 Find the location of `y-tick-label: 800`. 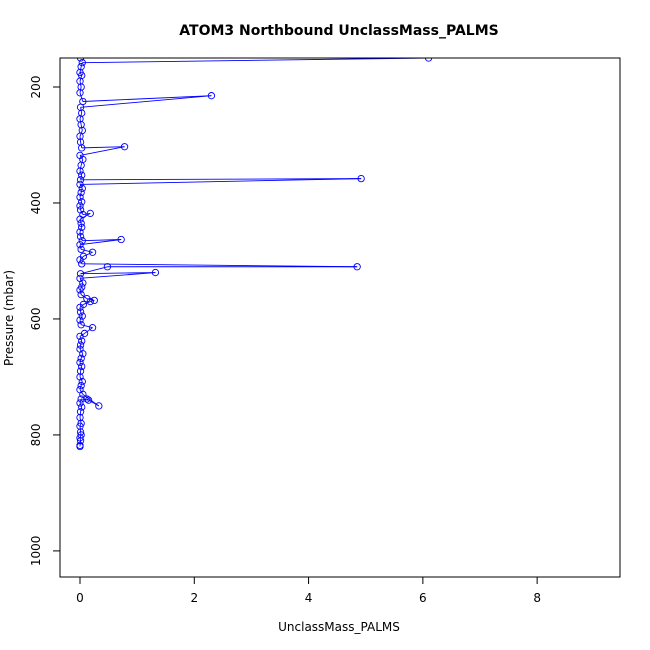

y-tick-label: 800 is located at coordinates (36, 434).